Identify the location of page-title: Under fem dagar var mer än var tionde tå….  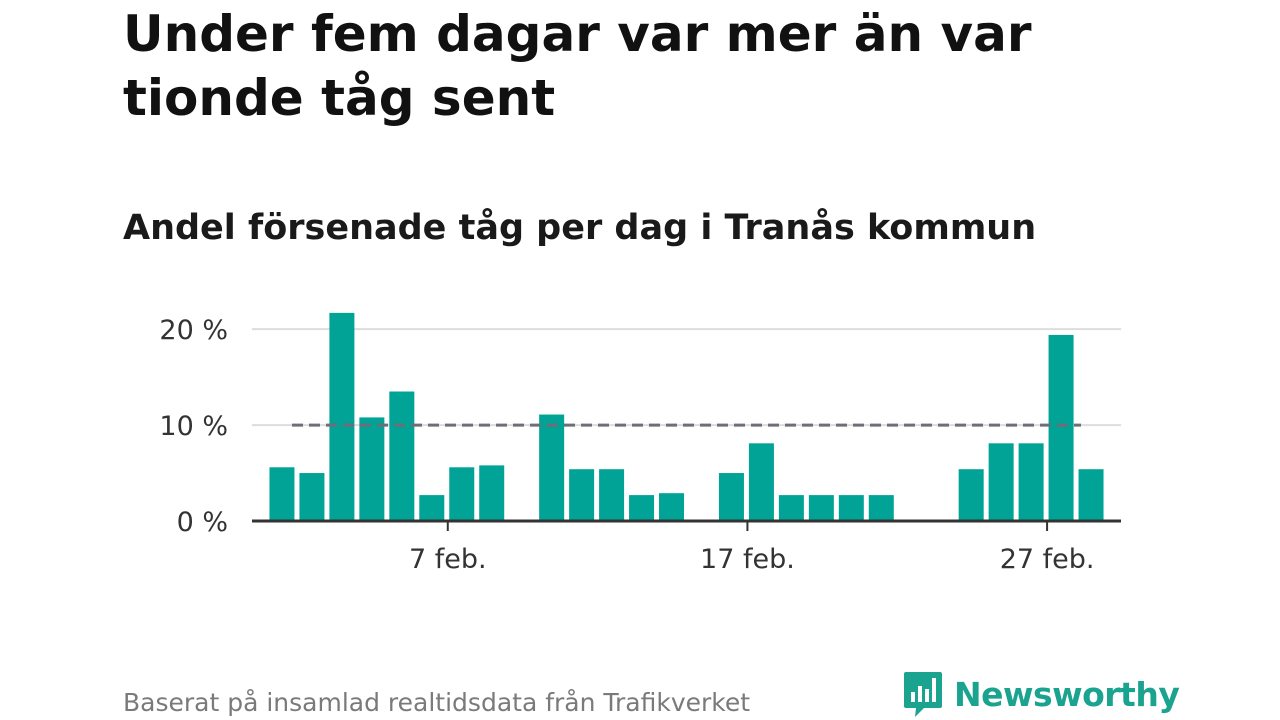
(577, 66).